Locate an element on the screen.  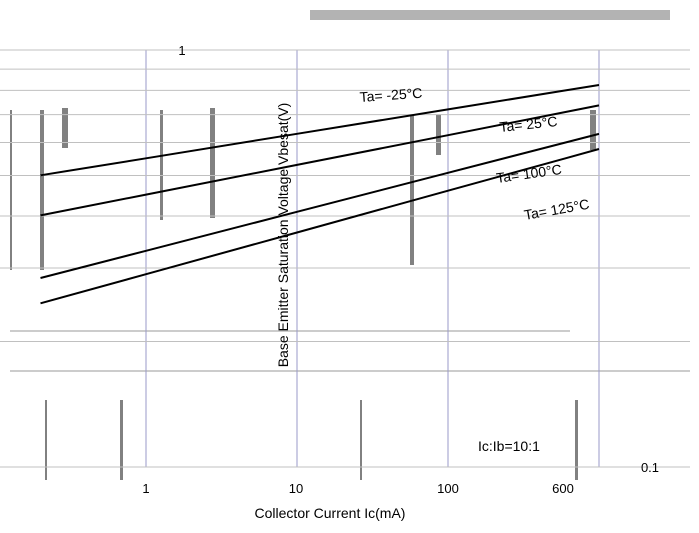
x-axis-title: Collector Current Ic(mA) is located at coordinates (330, 513).